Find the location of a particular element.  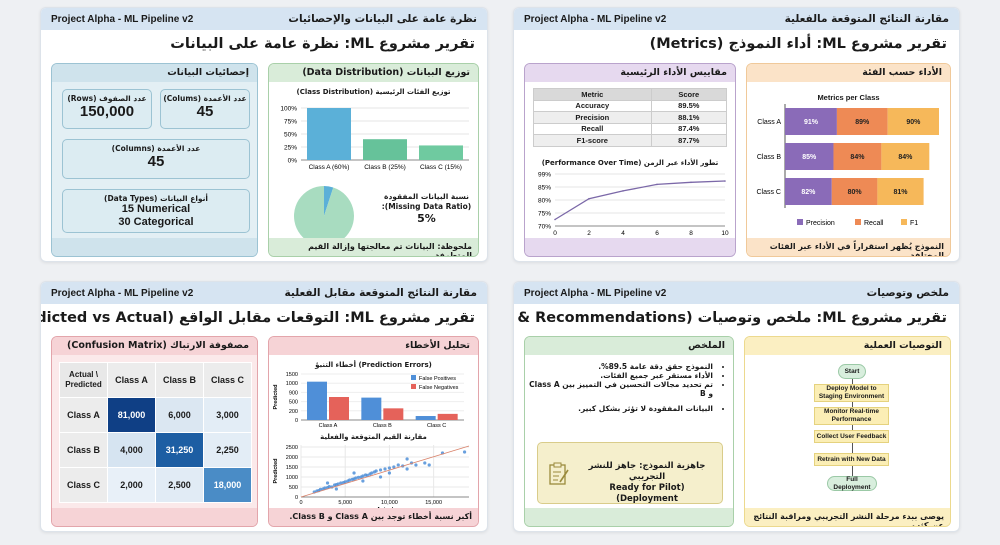

stat-label: أنواع البيانات (Data Types) is located at coordinates (156, 198).